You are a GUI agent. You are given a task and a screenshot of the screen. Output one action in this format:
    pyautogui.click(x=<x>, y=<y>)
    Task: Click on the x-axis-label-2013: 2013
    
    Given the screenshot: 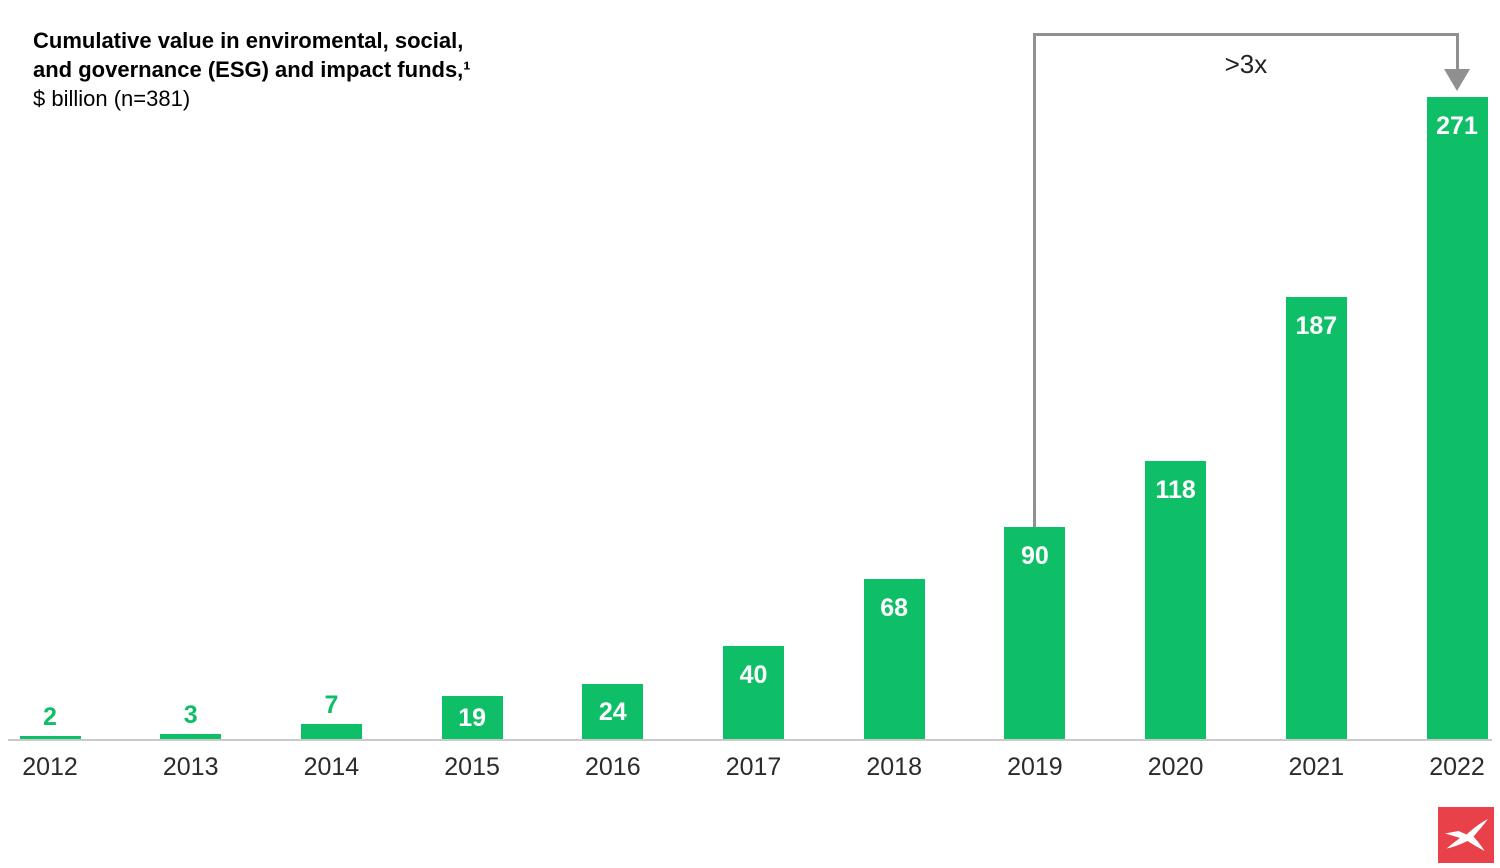 What is the action you would take?
    pyautogui.click(x=190, y=767)
    